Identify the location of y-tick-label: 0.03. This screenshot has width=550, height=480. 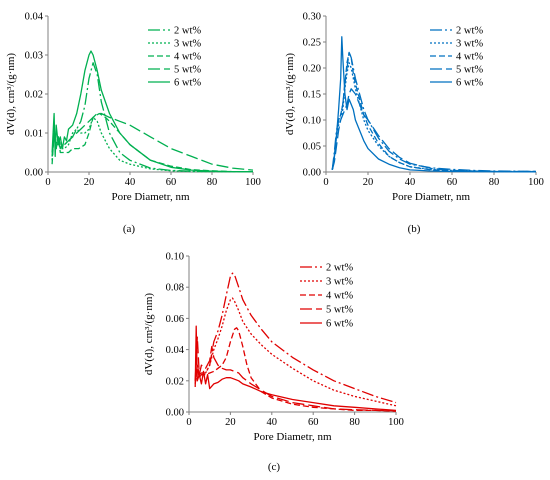
(34, 56).